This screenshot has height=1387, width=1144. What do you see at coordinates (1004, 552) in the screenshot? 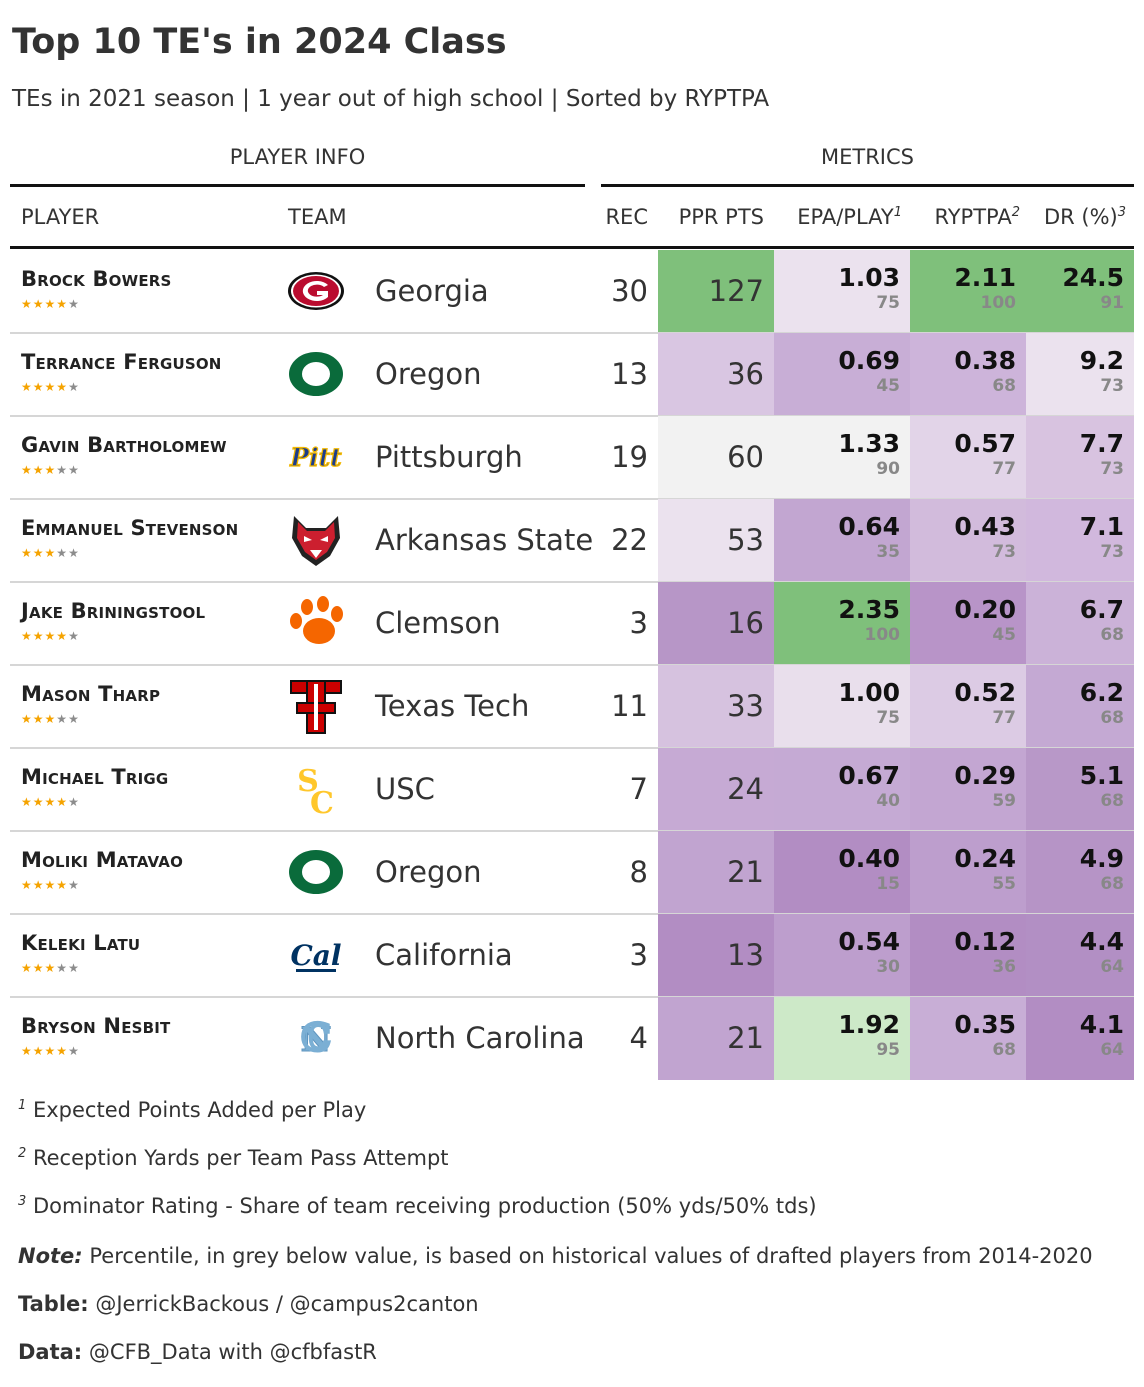
I see `ryptpa-percentile: 73` at bounding box center [1004, 552].